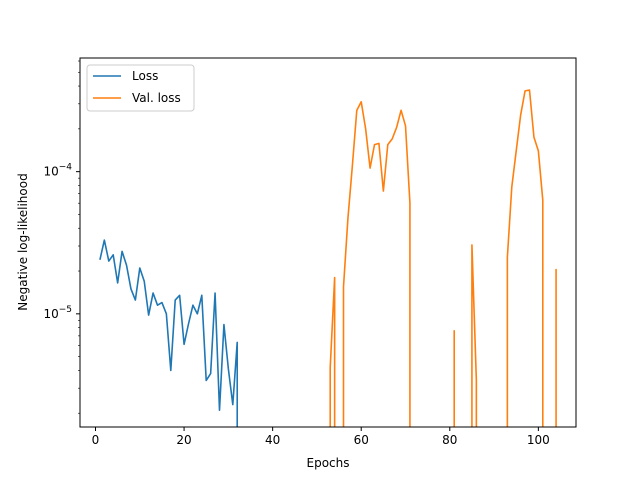  What do you see at coordinates (328, 463) in the screenshot?
I see `x-axis-label: Epochs` at bounding box center [328, 463].